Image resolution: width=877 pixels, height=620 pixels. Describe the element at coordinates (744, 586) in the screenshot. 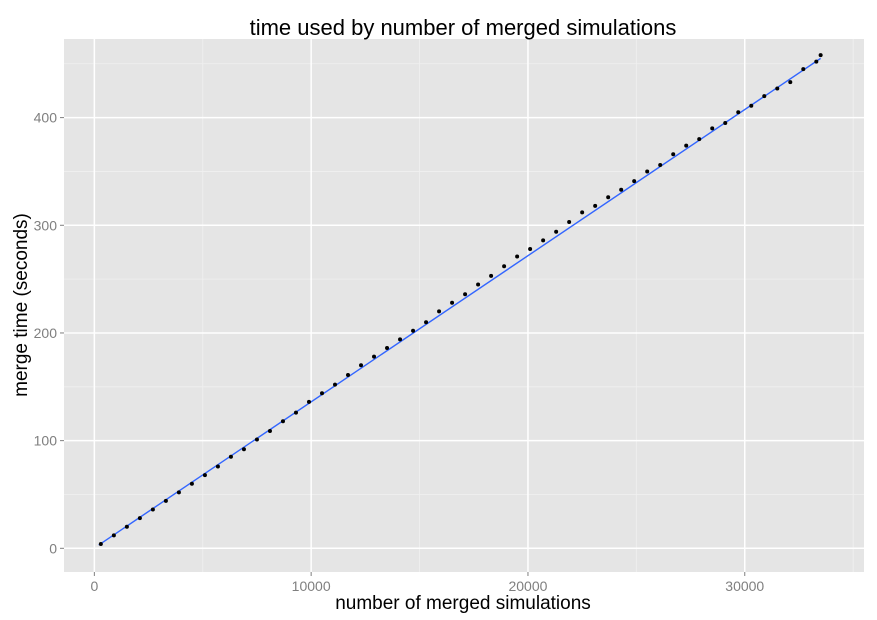

I see `x-tick-label: 30000` at that location.